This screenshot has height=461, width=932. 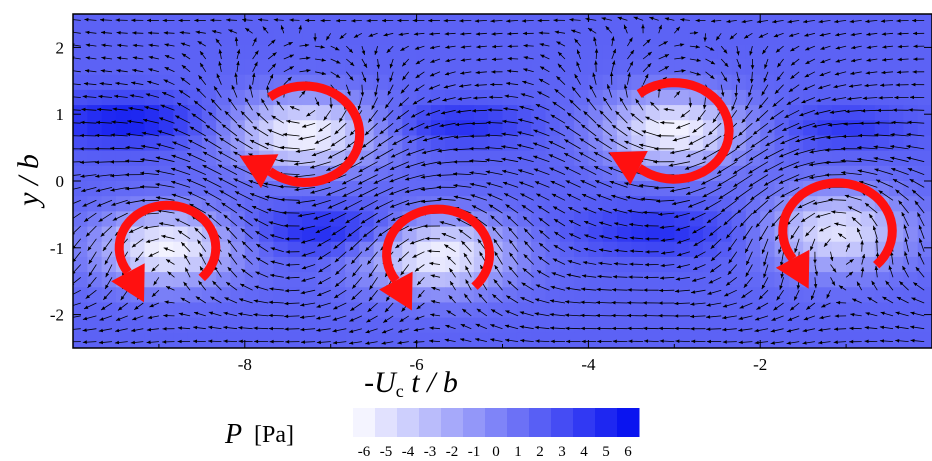 I want to click on x-tick-label: -6, so click(x=417, y=364).